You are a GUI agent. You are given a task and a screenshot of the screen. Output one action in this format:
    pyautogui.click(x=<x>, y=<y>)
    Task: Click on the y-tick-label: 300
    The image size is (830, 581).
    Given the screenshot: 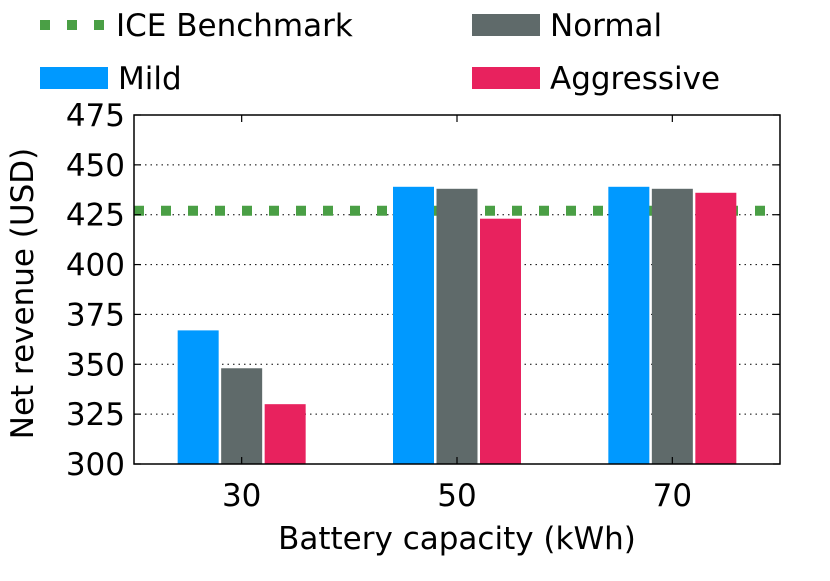 What is the action you would take?
    pyautogui.click(x=95, y=465)
    